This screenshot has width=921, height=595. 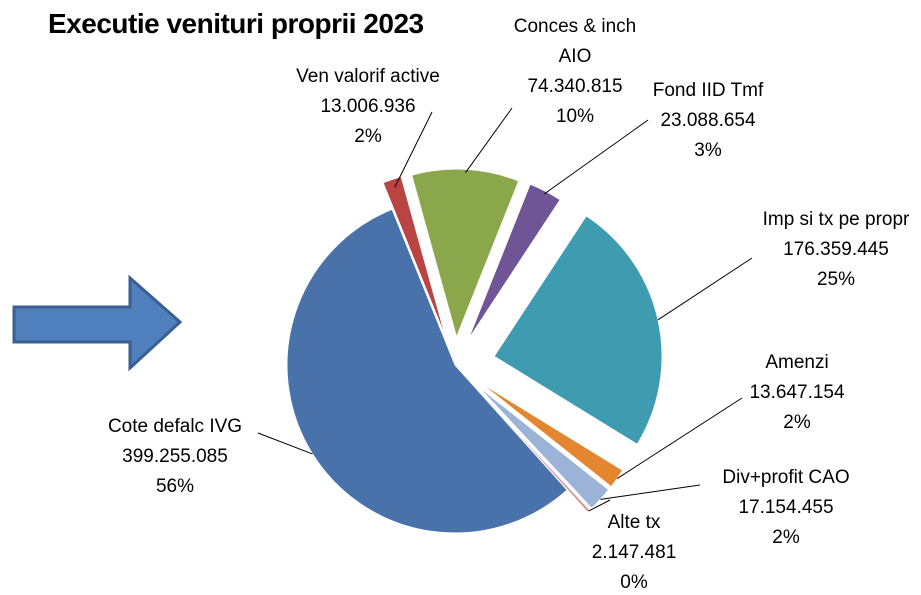 I want to click on slice-name: Imp si tx pe propr, so click(x=836, y=219).